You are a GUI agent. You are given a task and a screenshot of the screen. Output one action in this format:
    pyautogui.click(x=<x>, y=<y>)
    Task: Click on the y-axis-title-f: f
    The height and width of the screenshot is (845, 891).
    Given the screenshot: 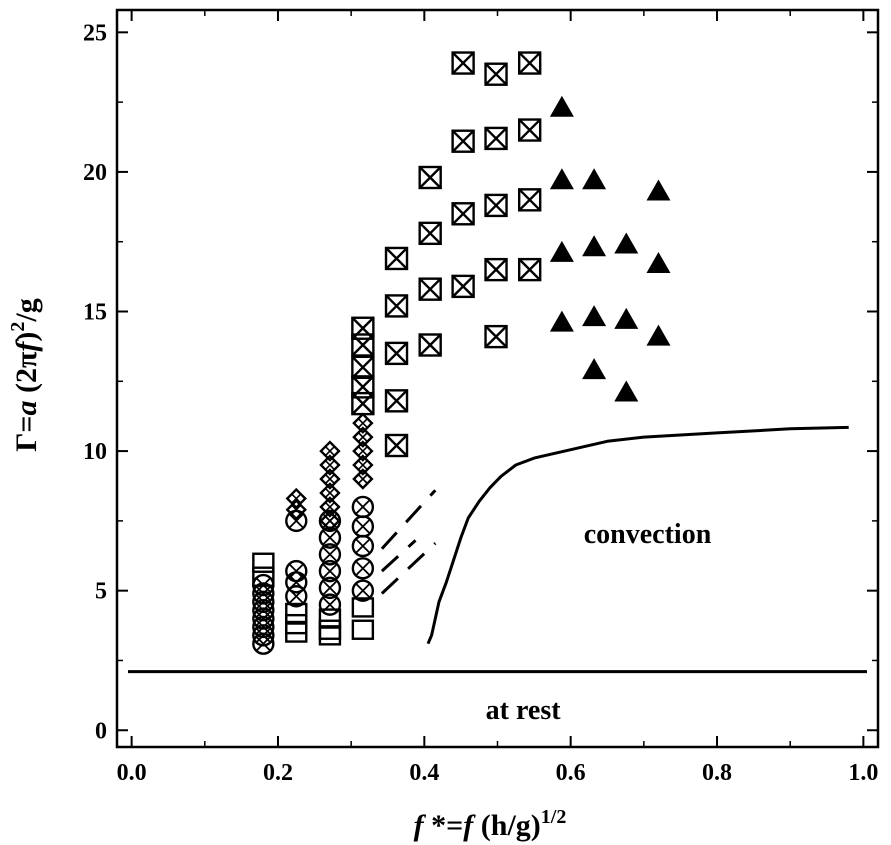 What is the action you would take?
    pyautogui.click(x=26, y=345)
    